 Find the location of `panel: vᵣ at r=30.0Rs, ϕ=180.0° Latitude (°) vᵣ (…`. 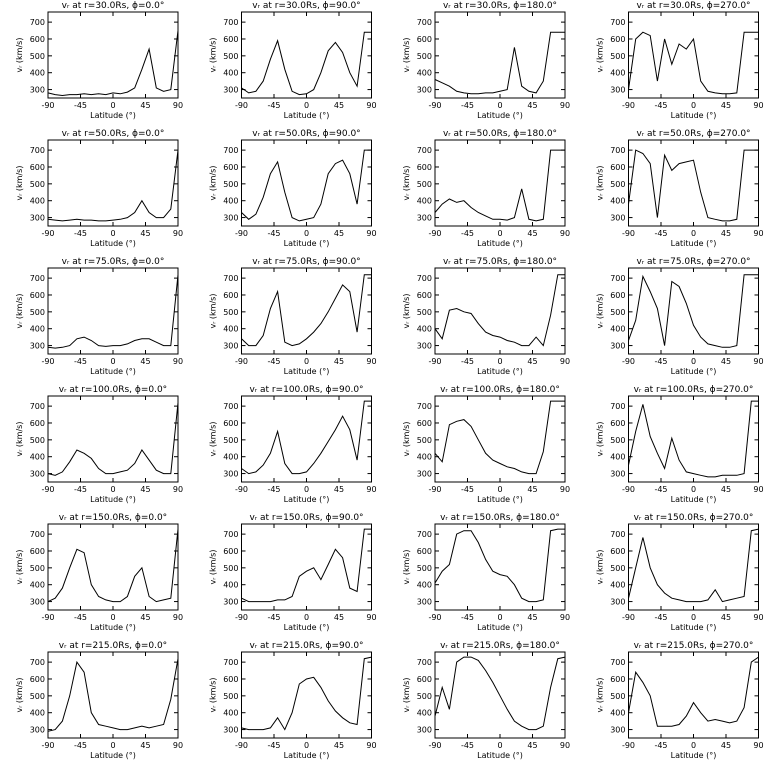

panel: vᵣ at r=30.0Rs, ϕ=180.0° Latitude (°) vᵣ (… is located at coordinates (486, 60).